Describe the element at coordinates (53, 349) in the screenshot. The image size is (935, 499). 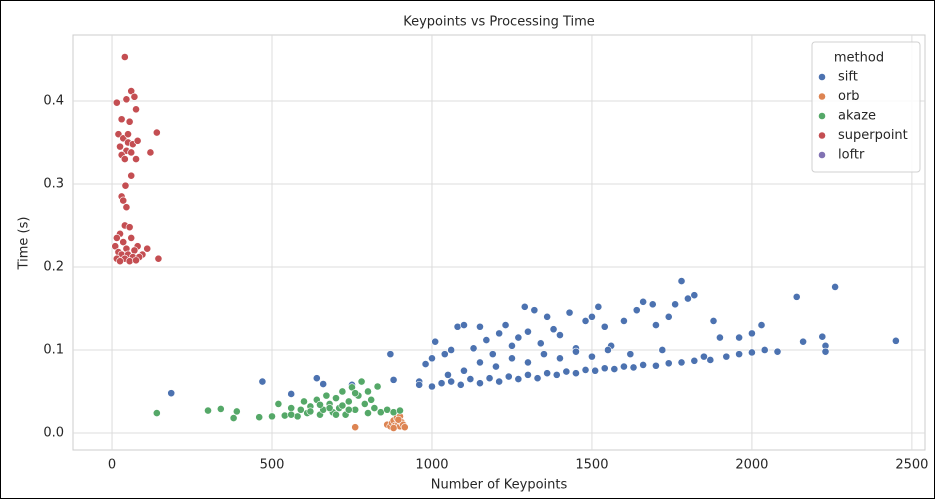
I see `y-tick-label: 0.1` at that location.